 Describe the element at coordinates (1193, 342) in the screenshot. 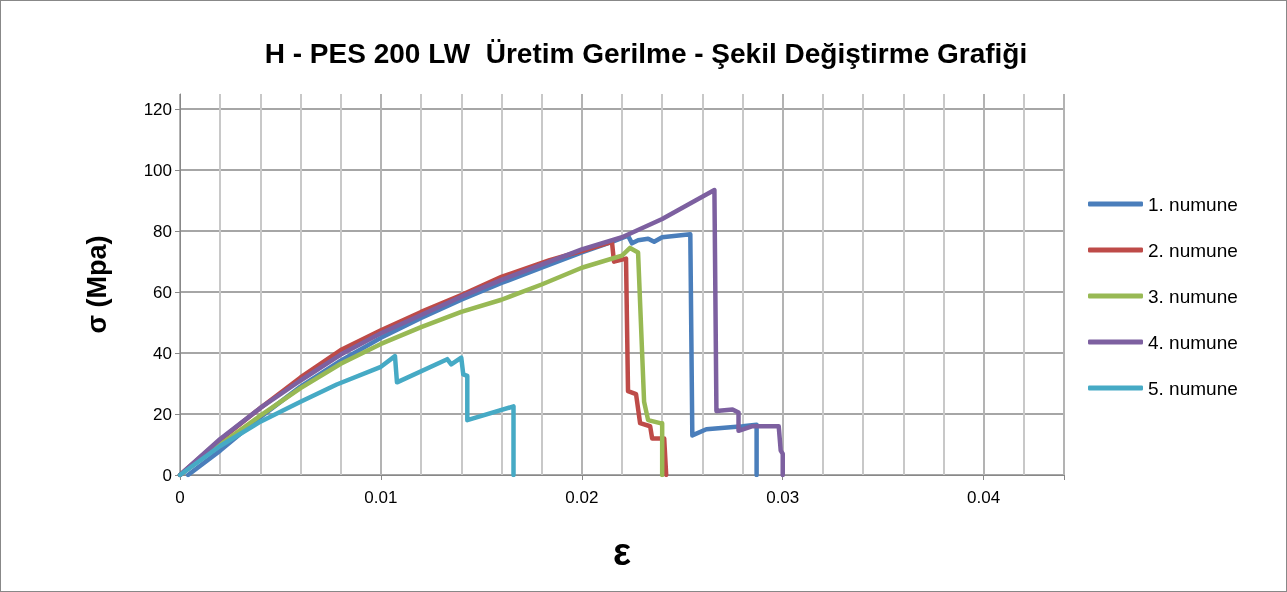

I see `legend-label: 4. numune` at that location.